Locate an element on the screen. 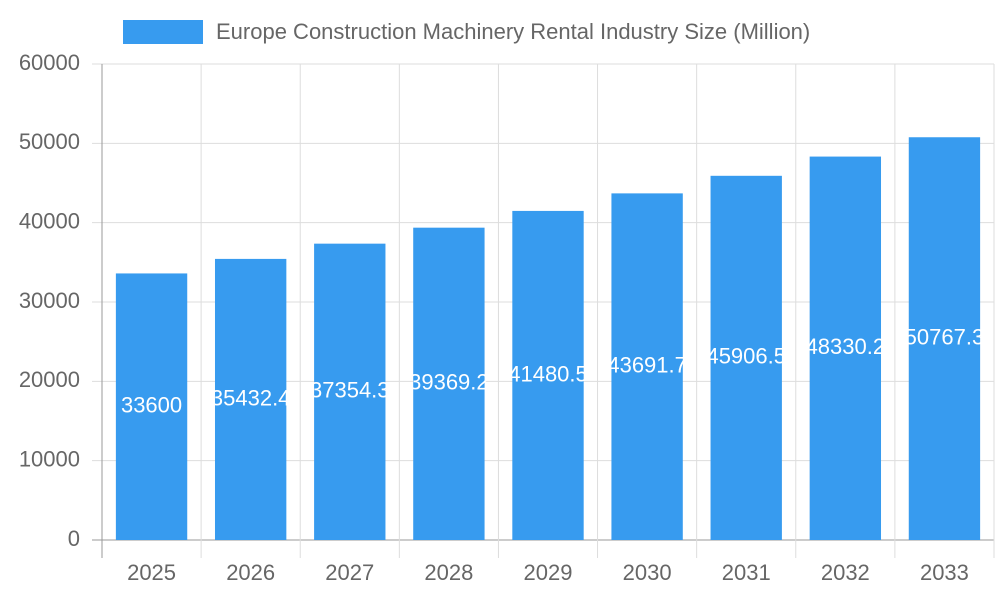 This screenshot has width=1000, height=600. y-tick-label: 10000 is located at coordinates (49, 458).